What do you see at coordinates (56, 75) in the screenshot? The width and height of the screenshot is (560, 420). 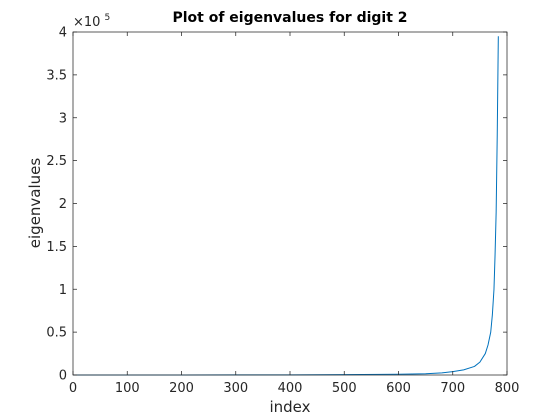 I see `y-tick-label: 3.5` at bounding box center [56, 75].